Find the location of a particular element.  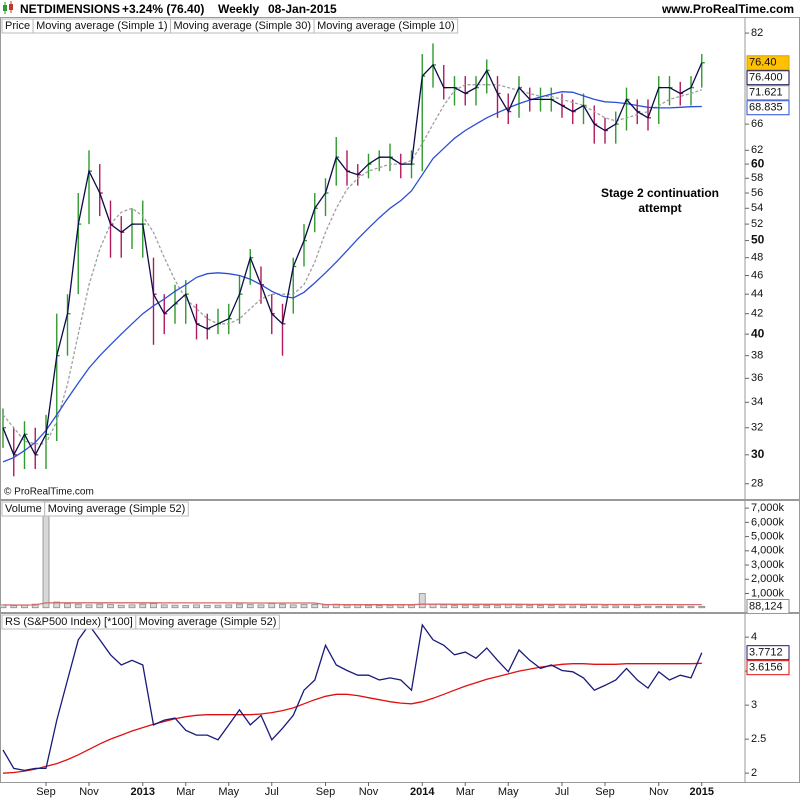

y-tick-label: 6,000k is located at coordinates (768, 522).